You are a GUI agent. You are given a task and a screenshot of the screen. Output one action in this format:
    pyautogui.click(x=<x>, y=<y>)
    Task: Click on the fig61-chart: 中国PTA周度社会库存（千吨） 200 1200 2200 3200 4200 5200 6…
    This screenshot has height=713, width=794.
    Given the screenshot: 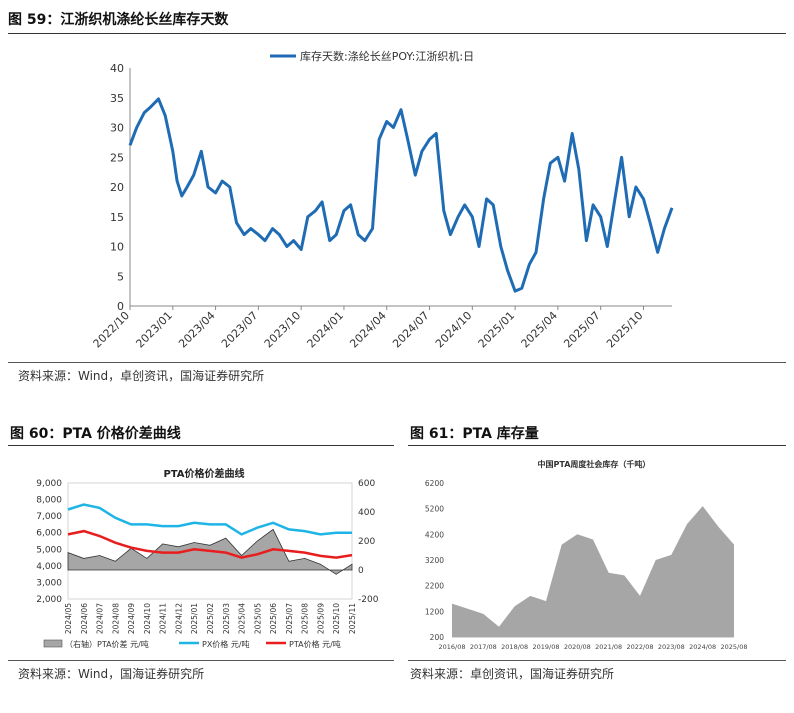 What is the action you would take?
    pyautogui.click(x=586, y=555)
    